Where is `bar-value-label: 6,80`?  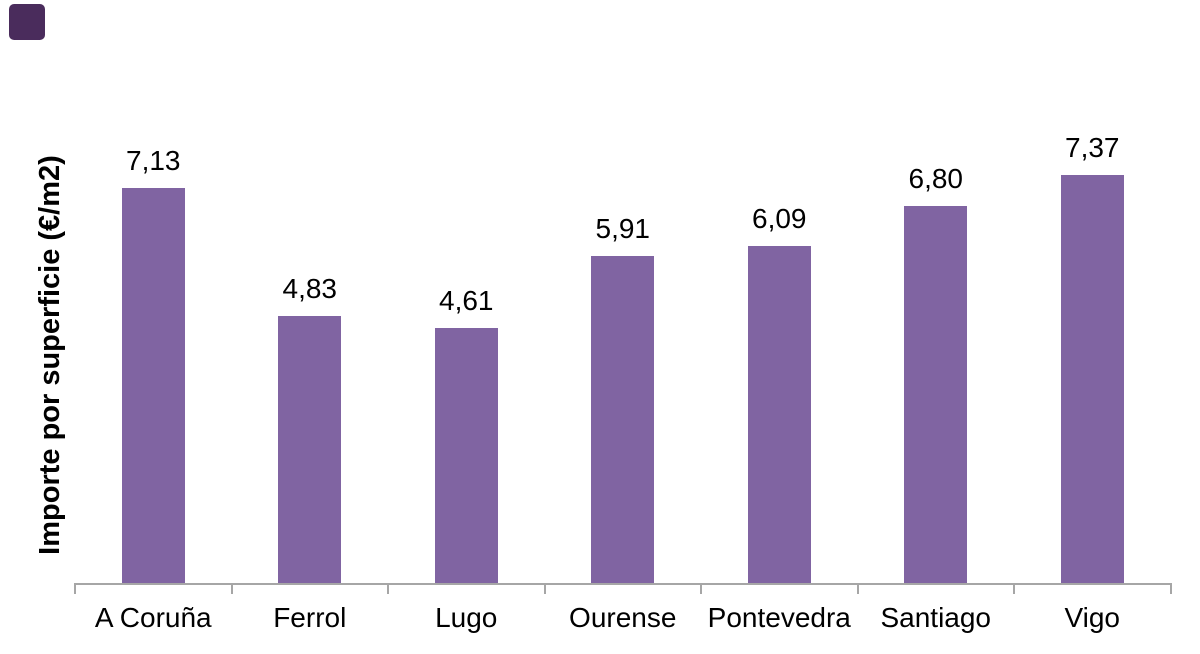
bar-value-label: 6,80 is located at coordinates (936, 179).